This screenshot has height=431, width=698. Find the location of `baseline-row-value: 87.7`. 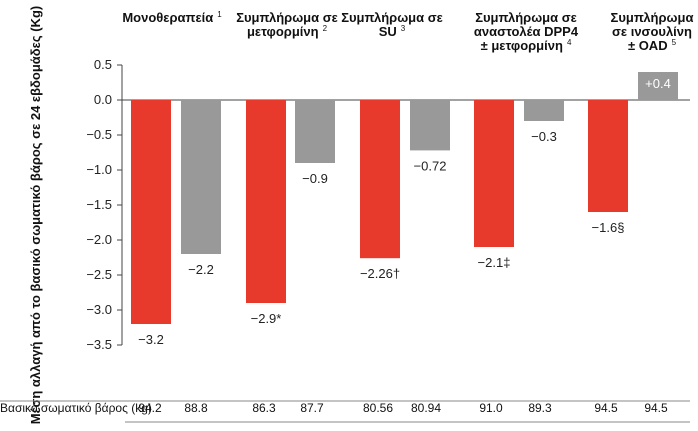

baseline-row-value: 87.7 is located at coordinates (312, 408).